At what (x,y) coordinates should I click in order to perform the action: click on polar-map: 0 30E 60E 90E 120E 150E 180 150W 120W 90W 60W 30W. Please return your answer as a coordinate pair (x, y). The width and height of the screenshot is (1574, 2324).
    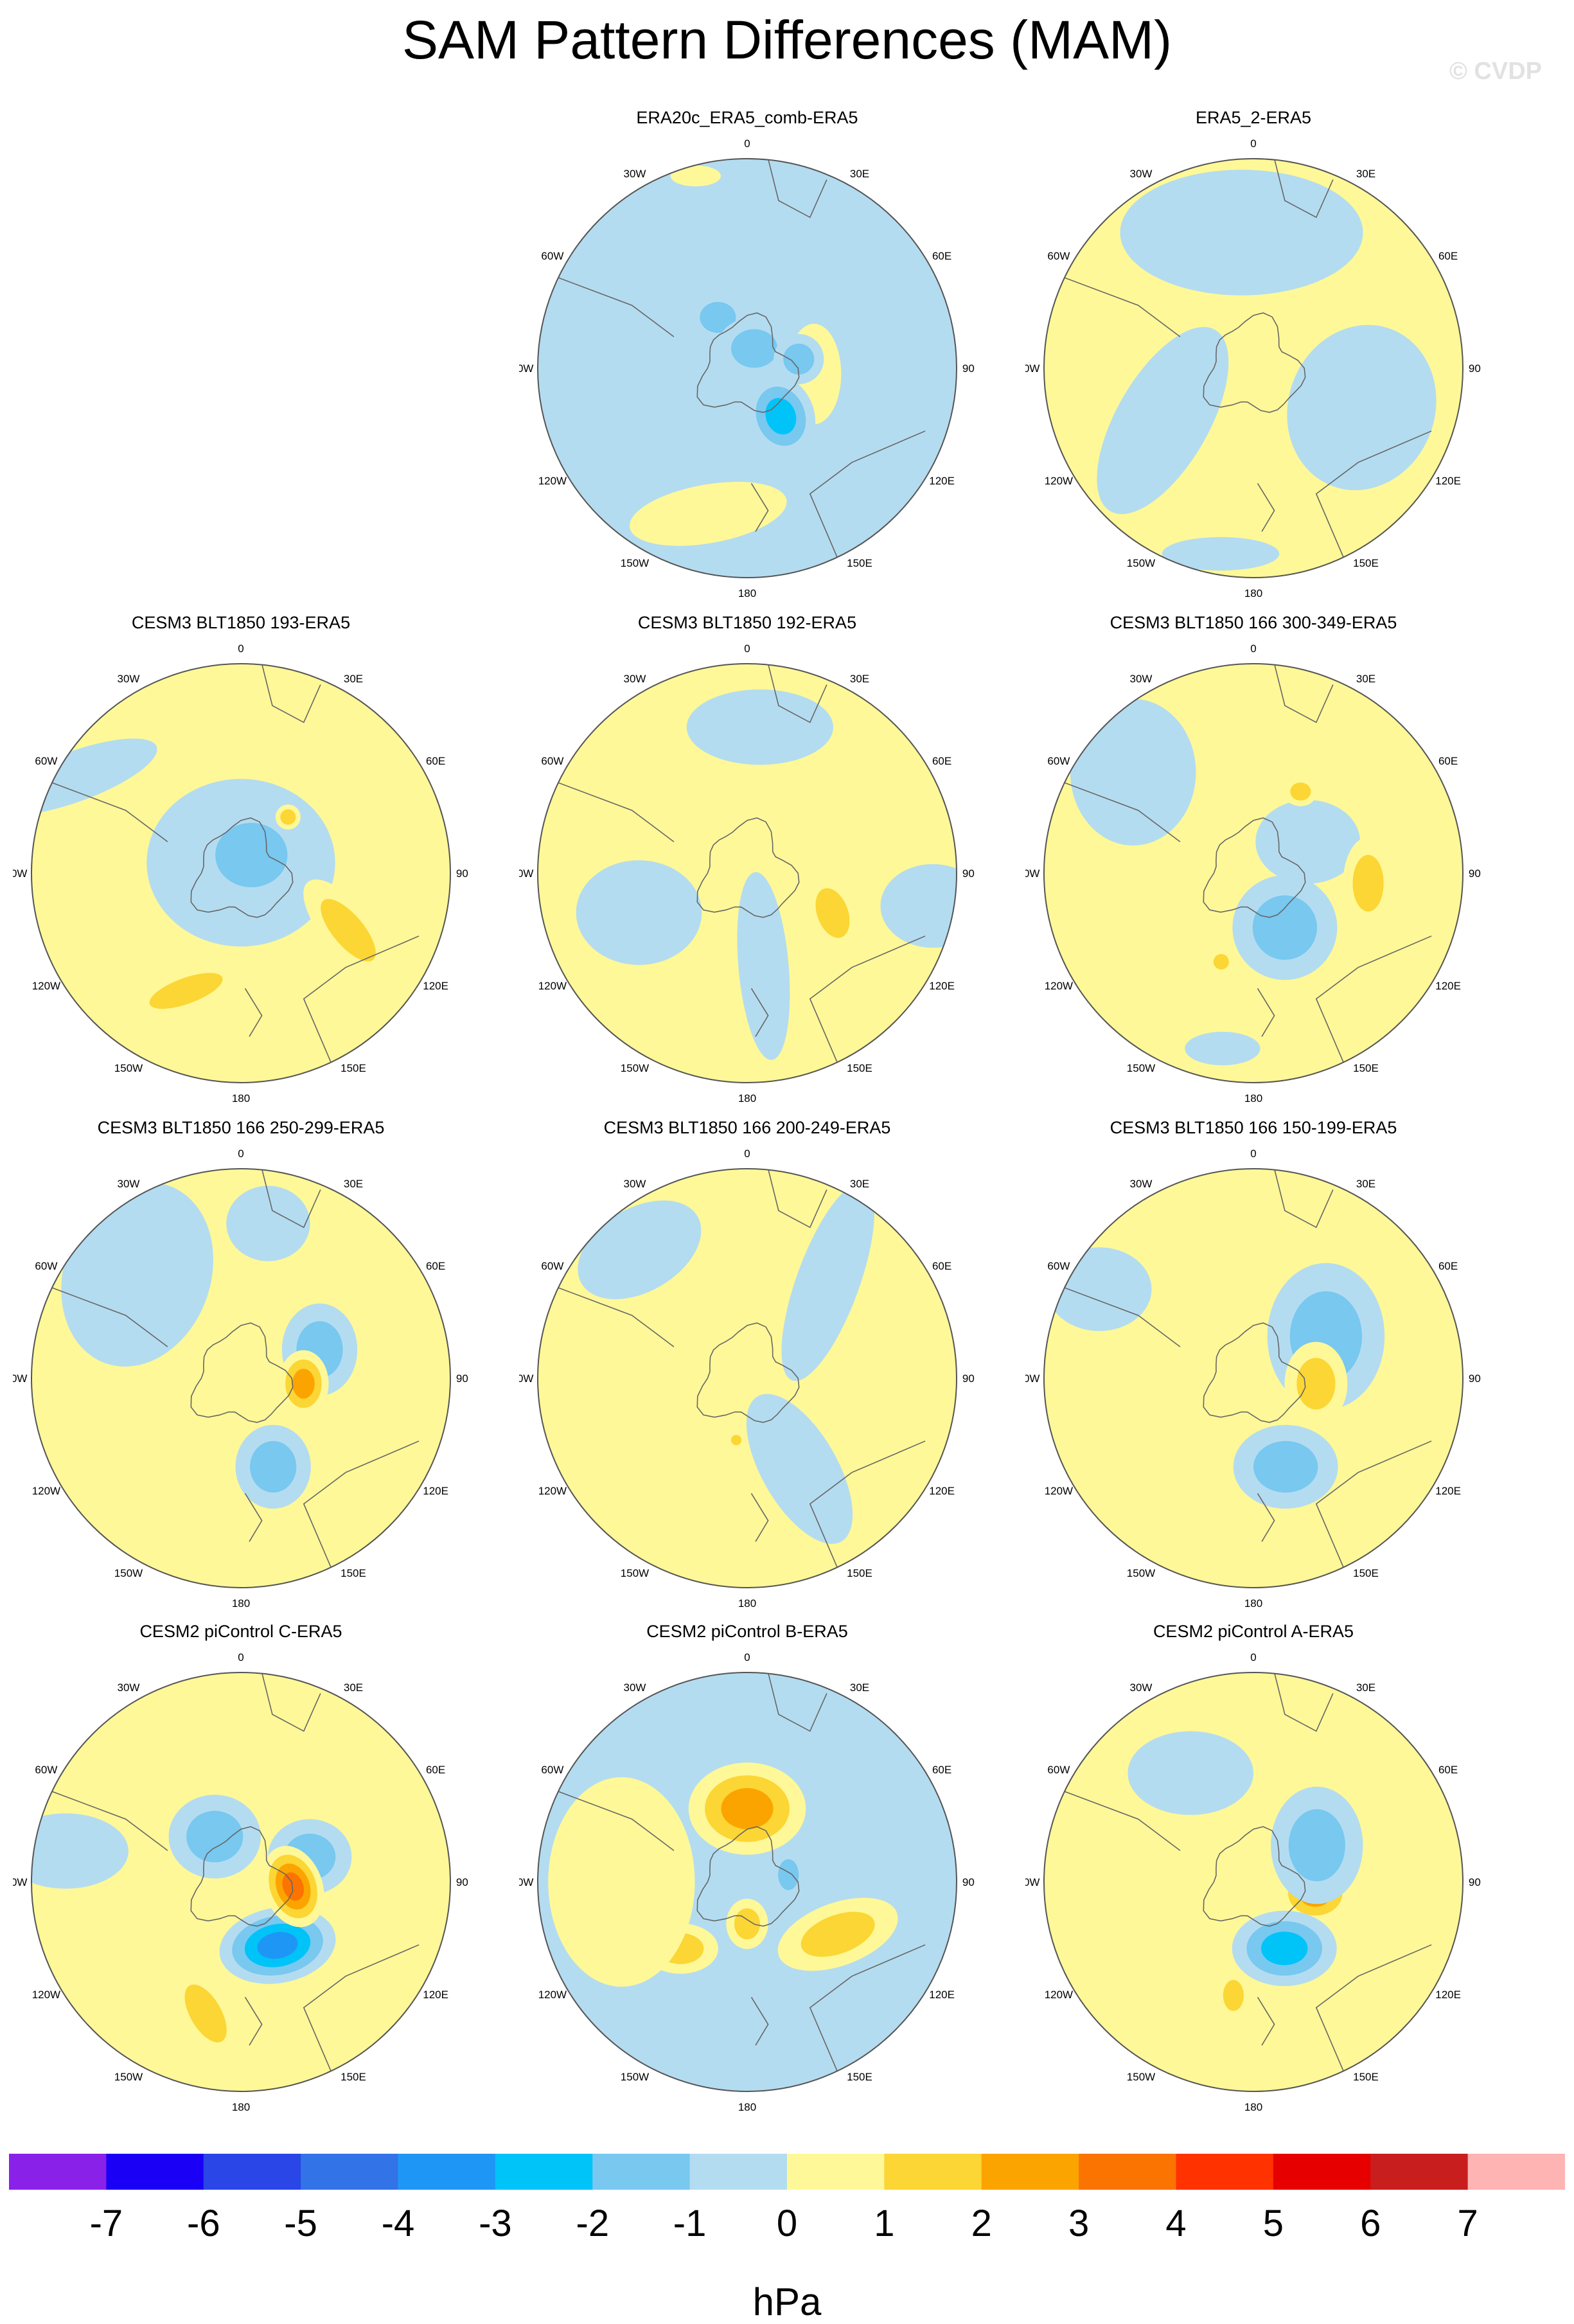
    Looking at the image, I should click on (1253, 368).